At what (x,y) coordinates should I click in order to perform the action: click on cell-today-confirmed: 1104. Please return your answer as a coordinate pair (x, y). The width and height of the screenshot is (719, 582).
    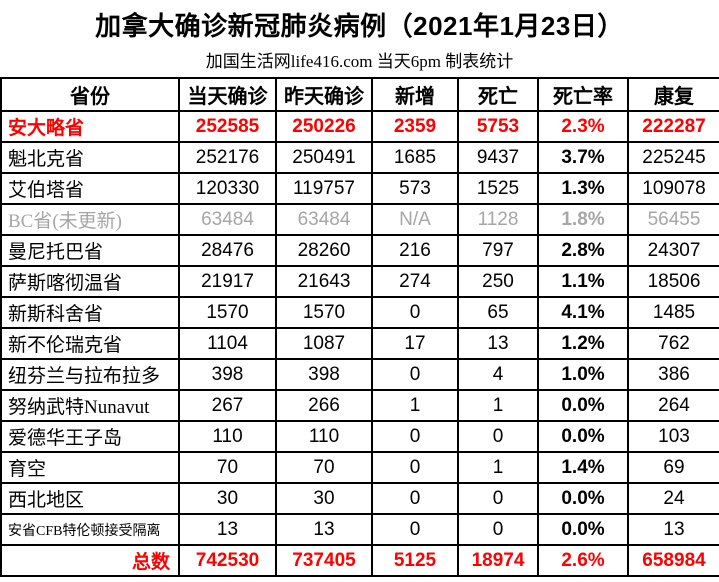
    Looking at the image, I should click on (227, 343).